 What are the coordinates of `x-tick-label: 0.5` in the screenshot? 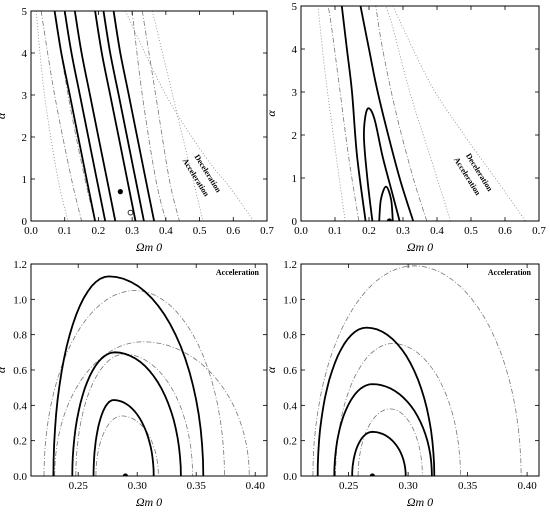 It's located at (200, 231).